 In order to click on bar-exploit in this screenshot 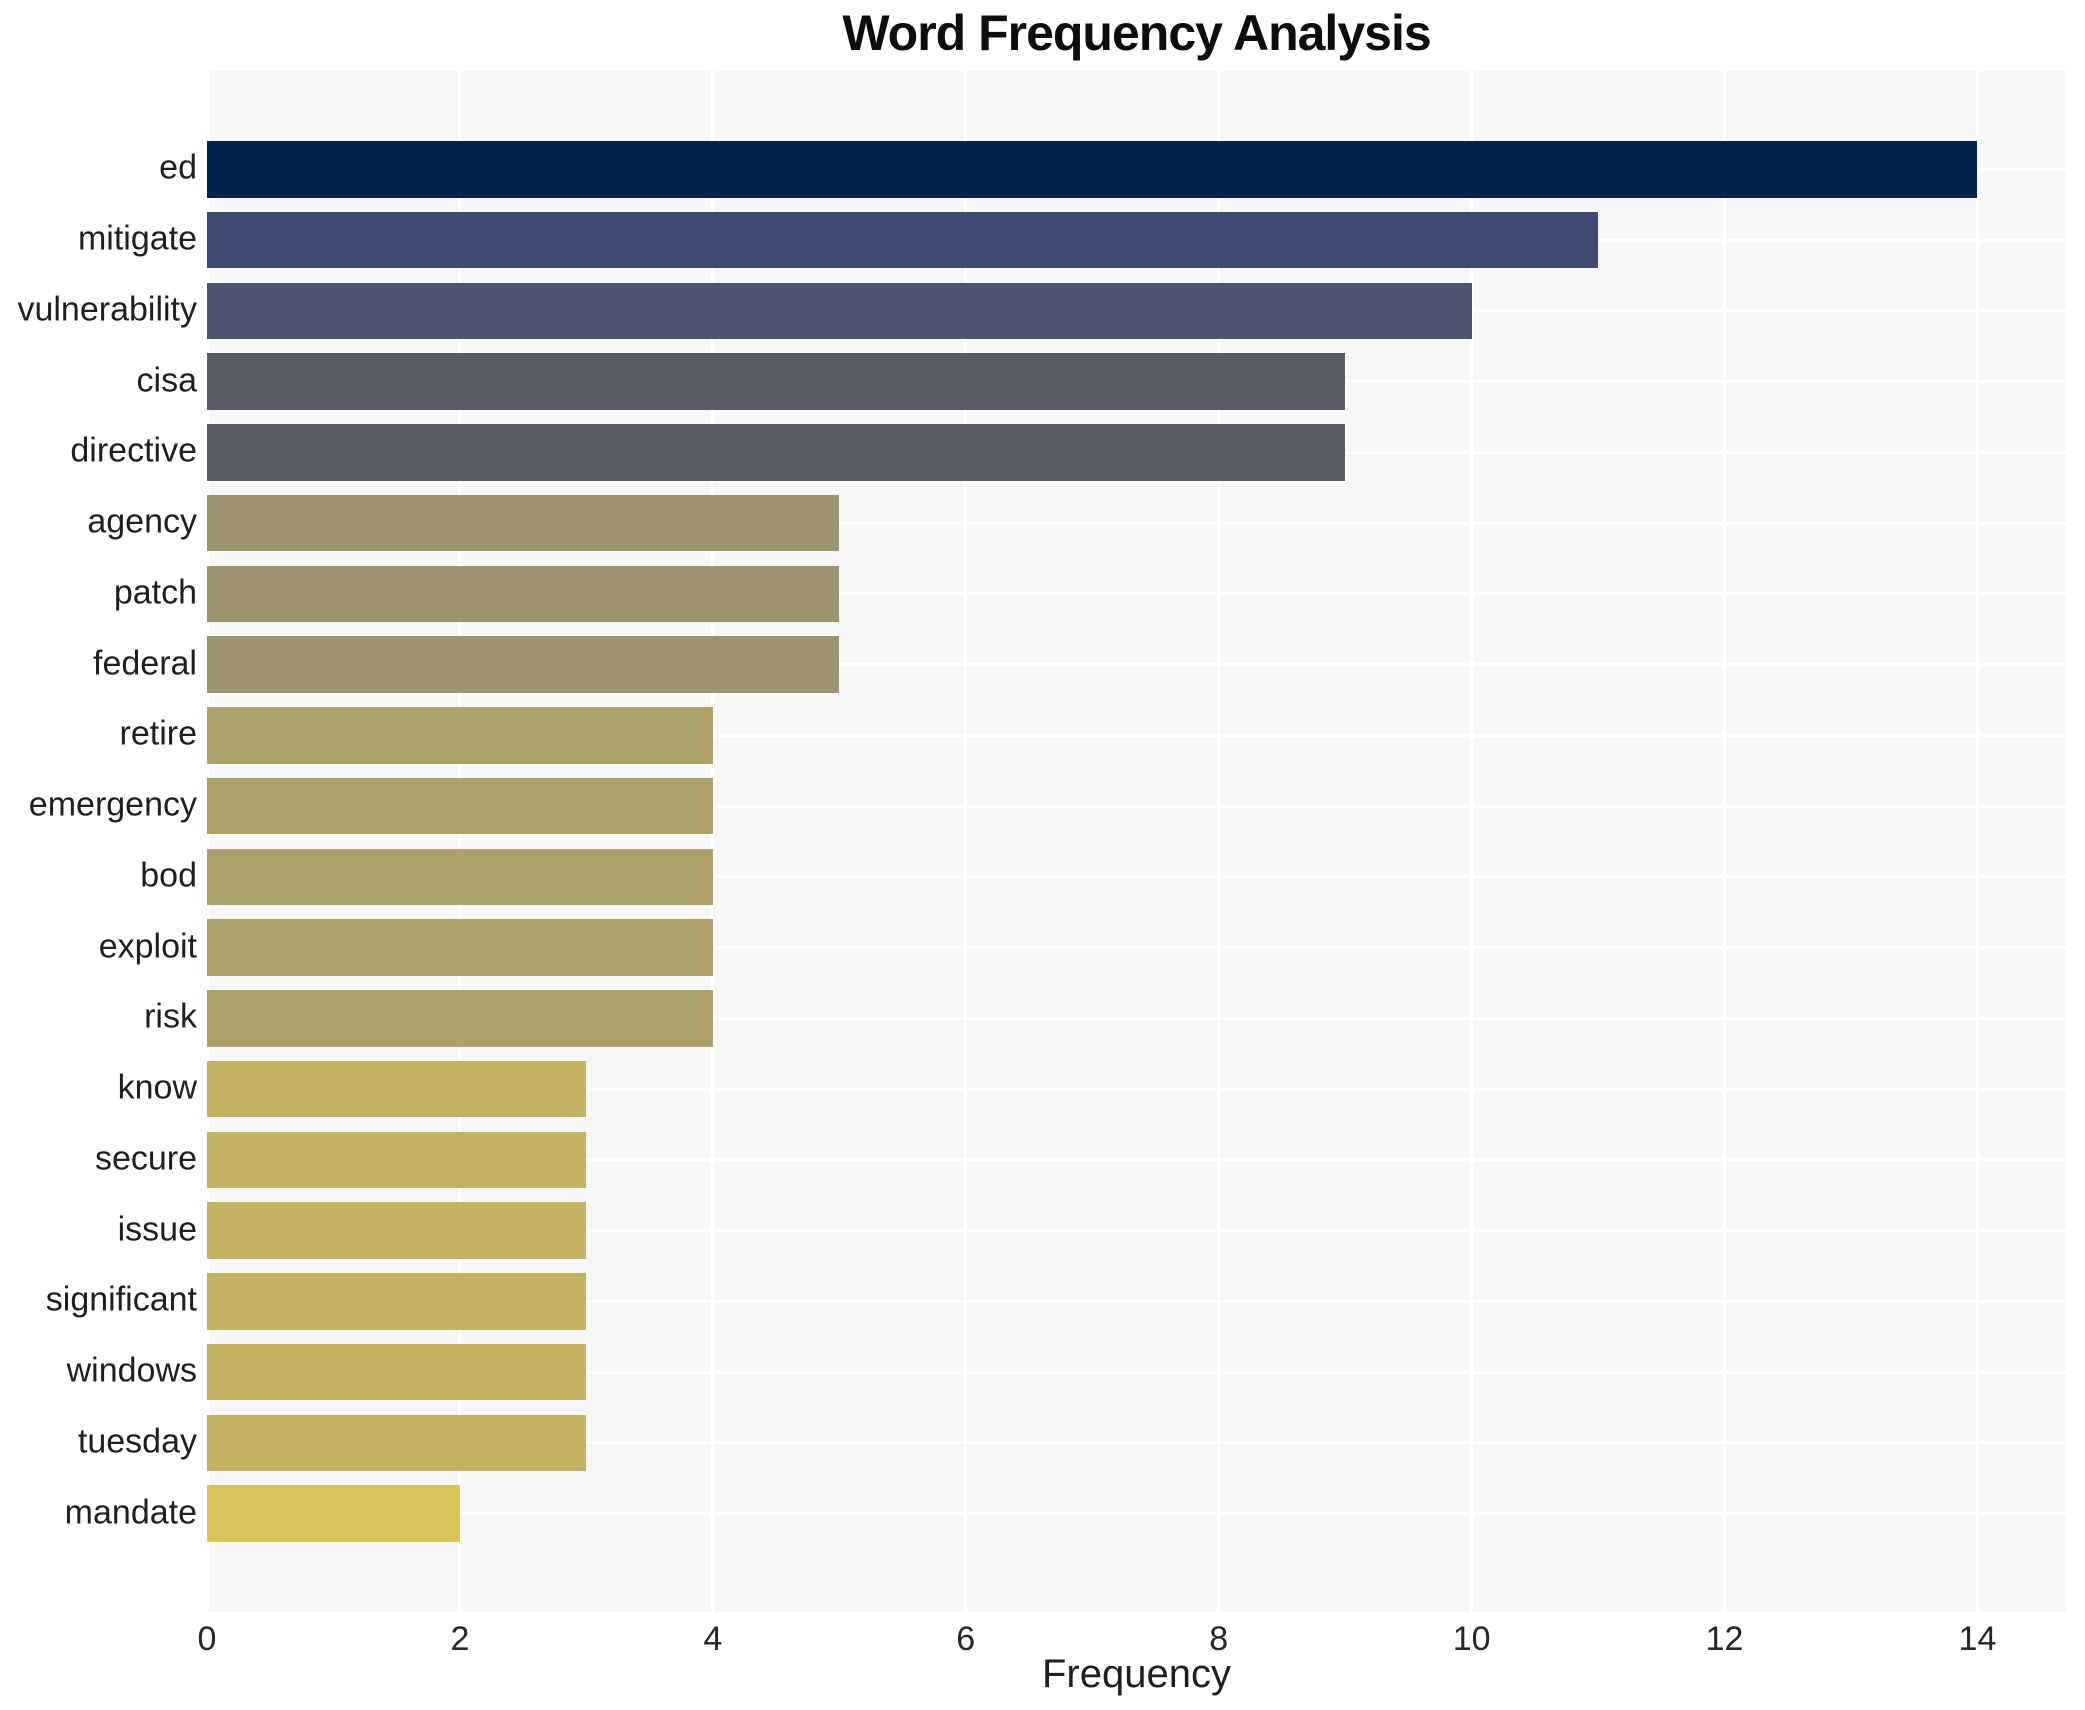, I will do `click(460, 947)`.